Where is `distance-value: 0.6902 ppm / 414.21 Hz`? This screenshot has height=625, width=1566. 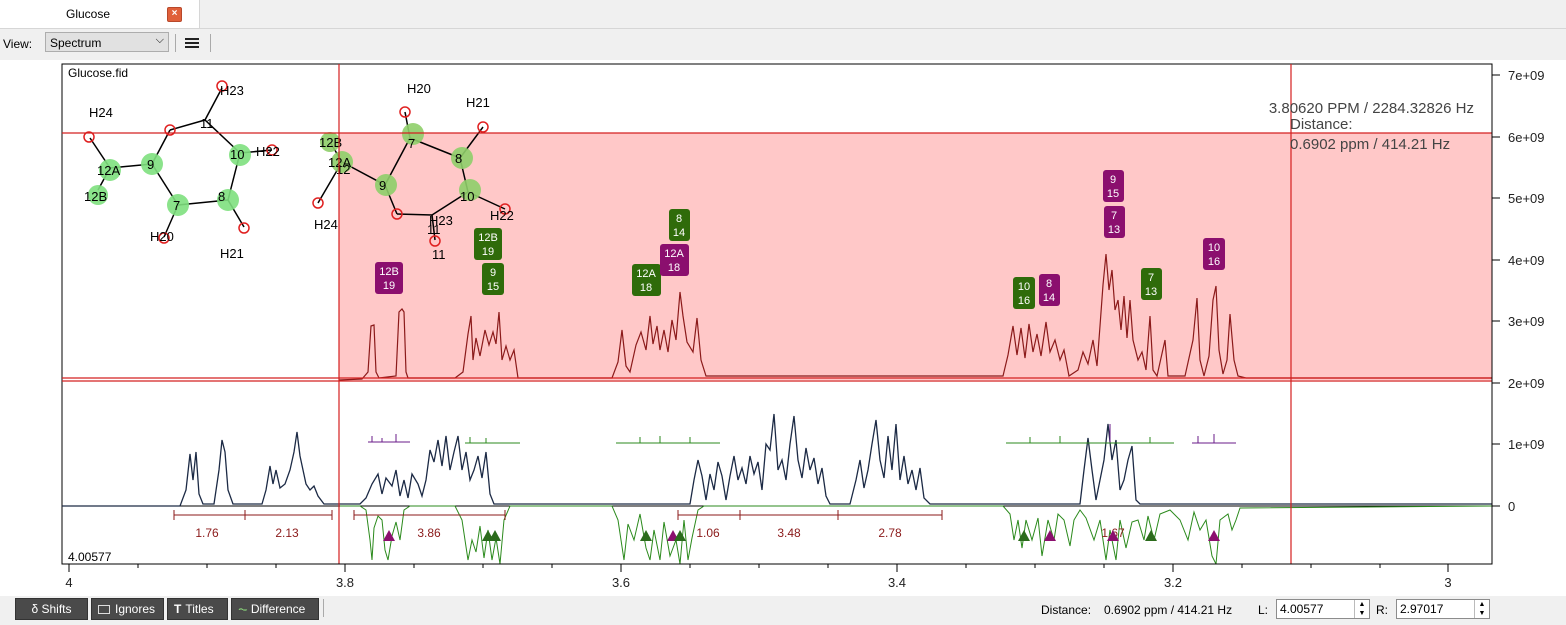
distance-value: 0.6902 ppm / 414.21 Hz is located at coordinates (1168, 610).